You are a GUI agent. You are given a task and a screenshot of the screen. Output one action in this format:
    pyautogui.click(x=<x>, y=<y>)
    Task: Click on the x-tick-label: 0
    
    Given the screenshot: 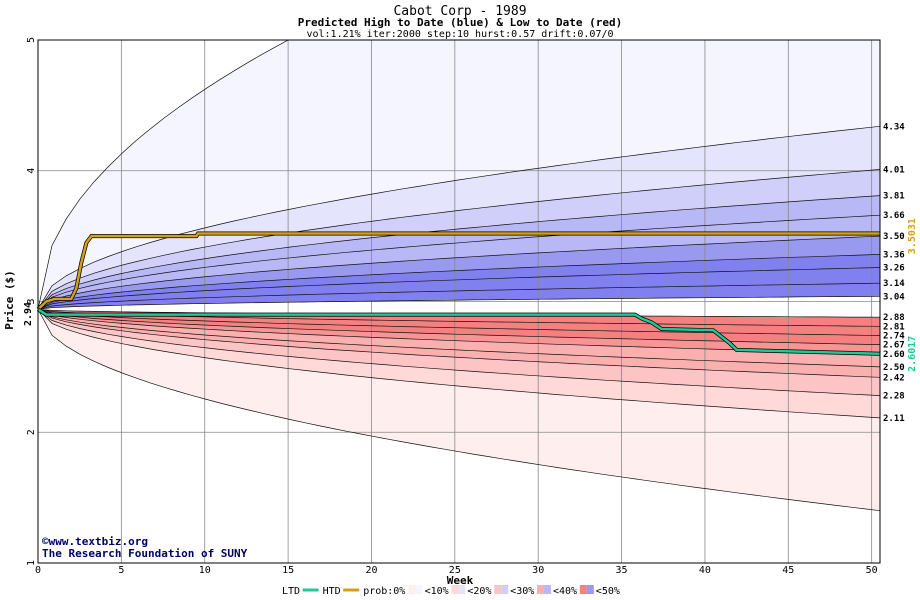 What is the action you would take?
    pyautogui.click(x=38, y=570)
    